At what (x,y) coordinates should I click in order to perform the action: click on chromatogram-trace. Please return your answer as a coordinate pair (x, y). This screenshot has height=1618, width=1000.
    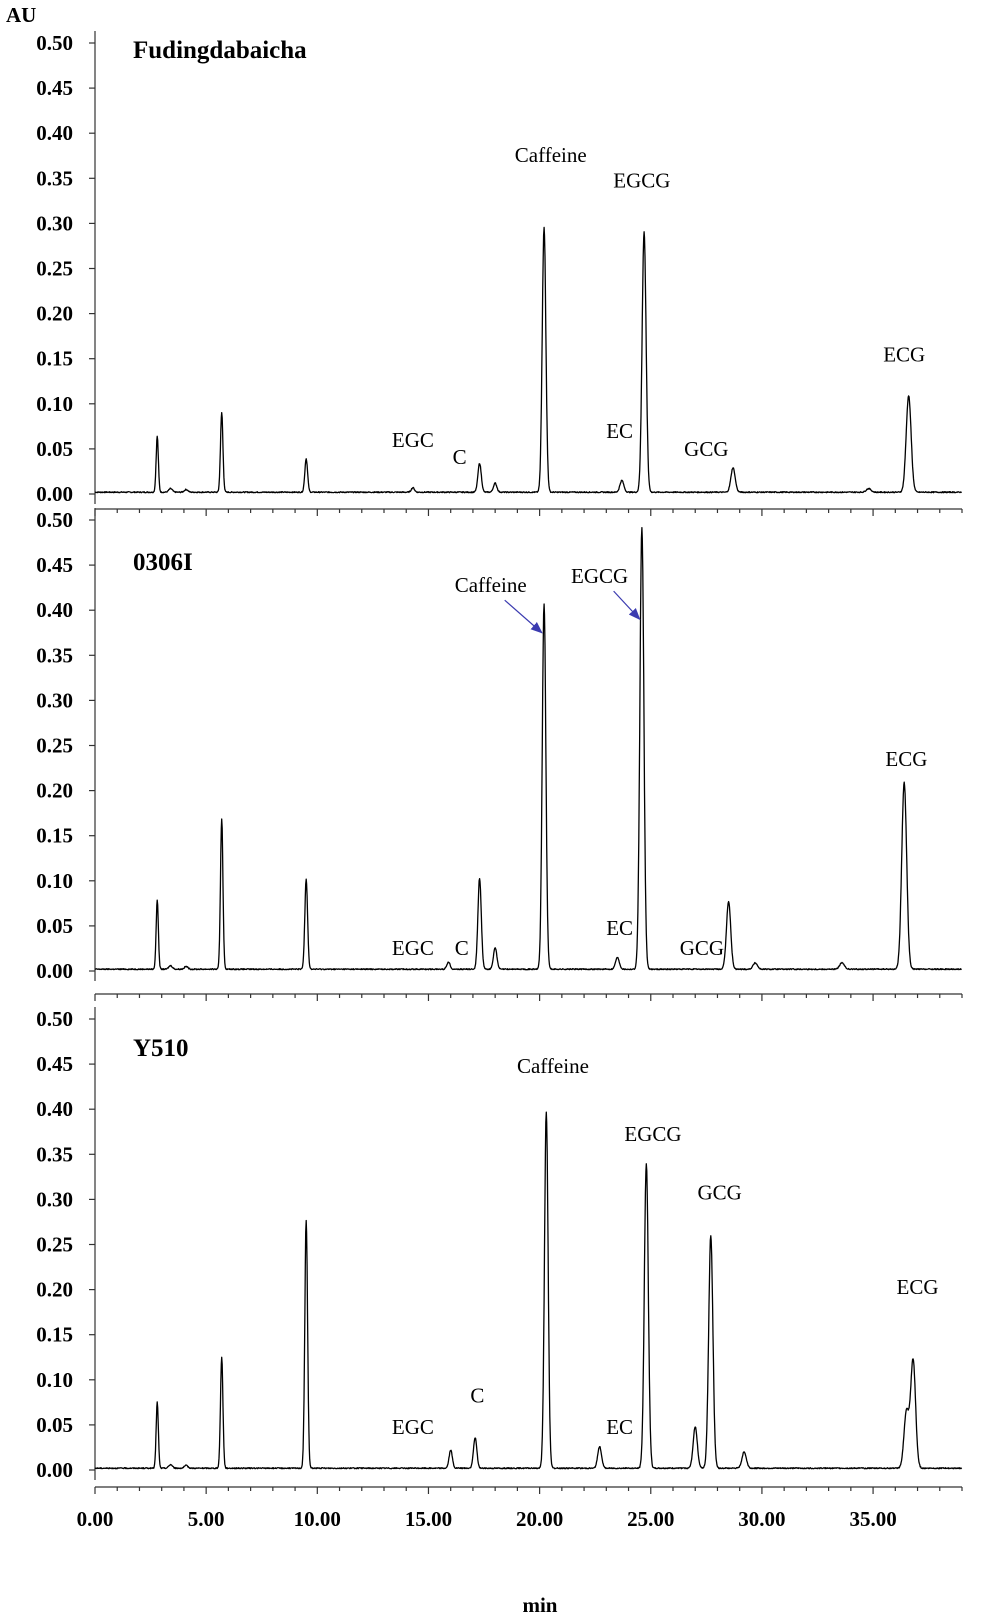
    Looking at the image, I should click on (528, 360).